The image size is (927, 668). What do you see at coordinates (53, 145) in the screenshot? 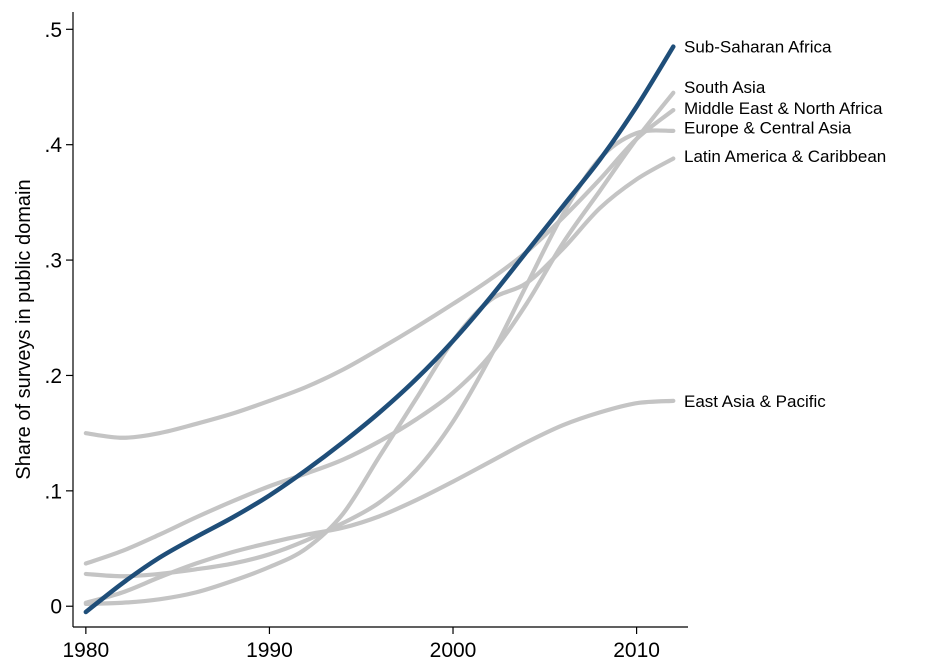
I see `y-tick-label: .4` at bounding box center [53, 145].